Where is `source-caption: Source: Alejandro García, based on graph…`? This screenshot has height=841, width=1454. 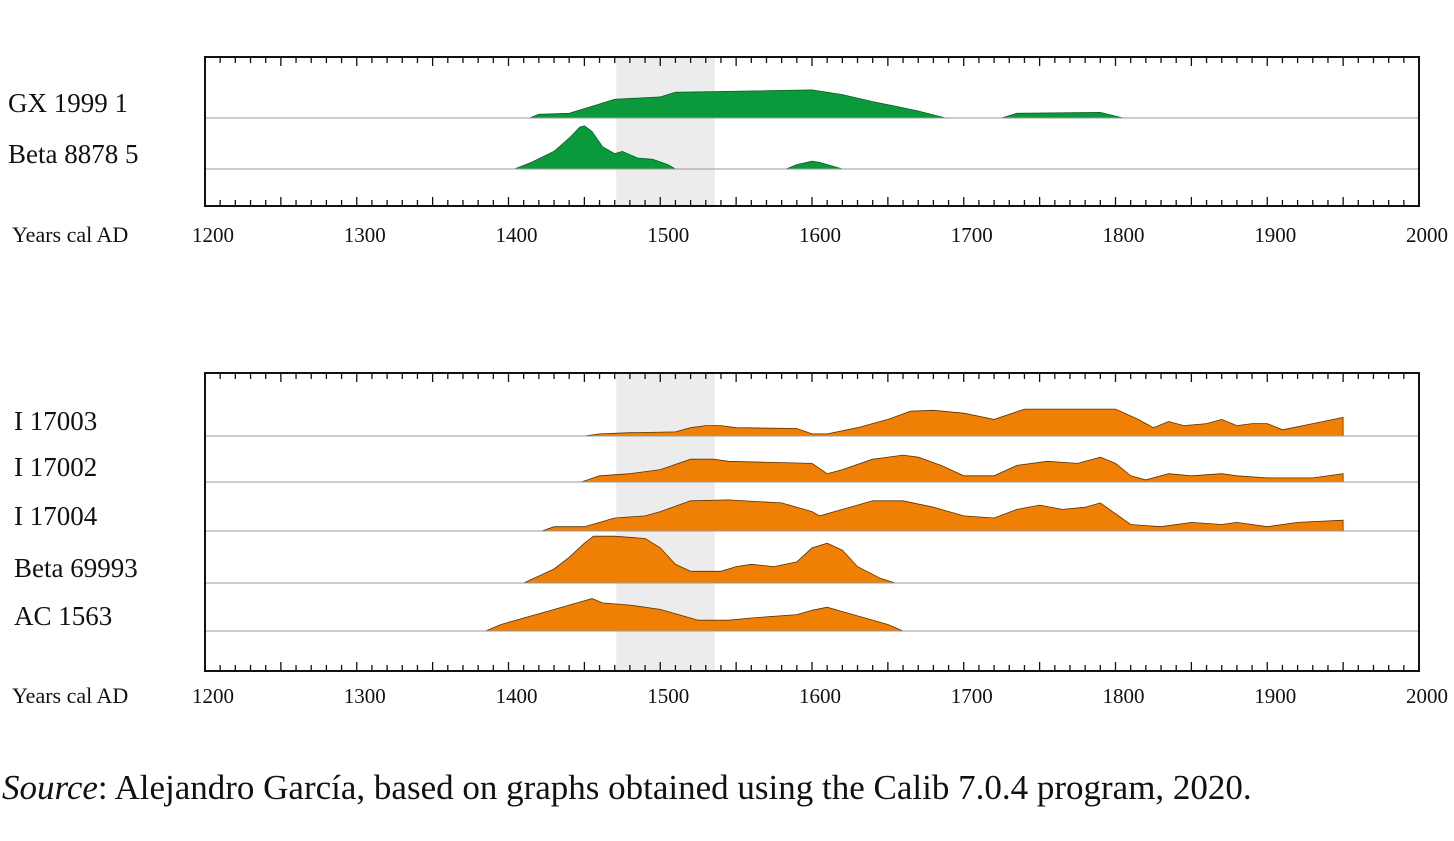
source-caption: Source: Alejandro García, based on graph… is located at coordinates (627, 788).